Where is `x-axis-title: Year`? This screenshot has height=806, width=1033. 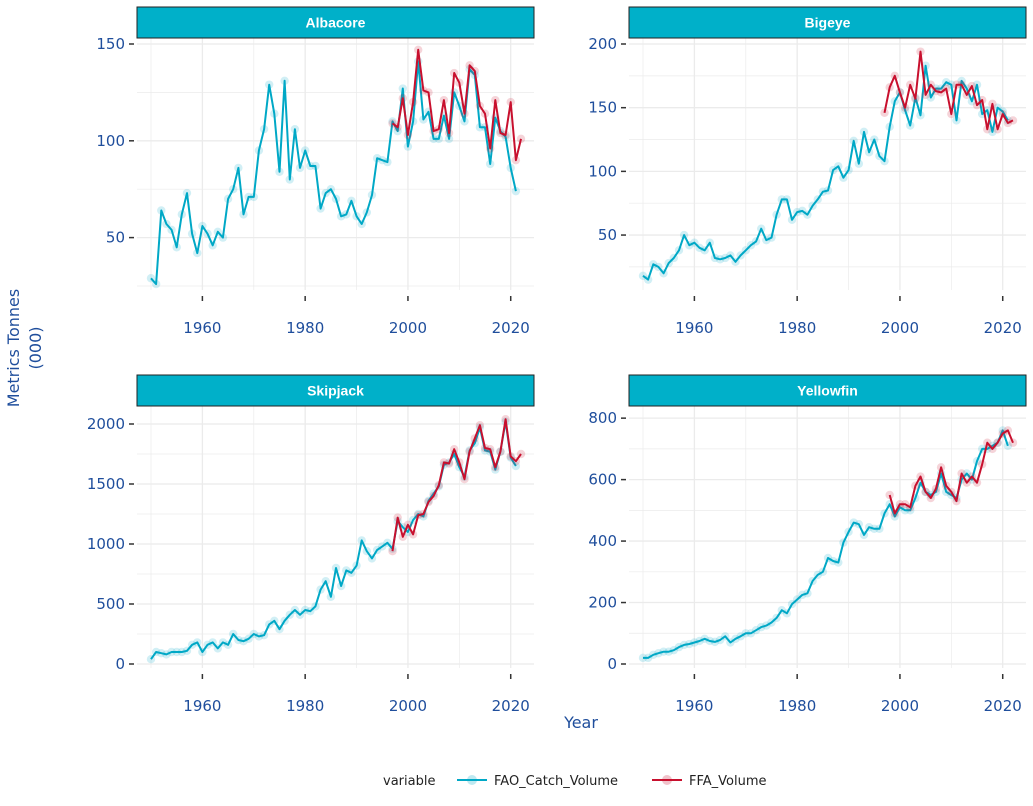 x-axis-title: Year is located at coordinates (580, 722).